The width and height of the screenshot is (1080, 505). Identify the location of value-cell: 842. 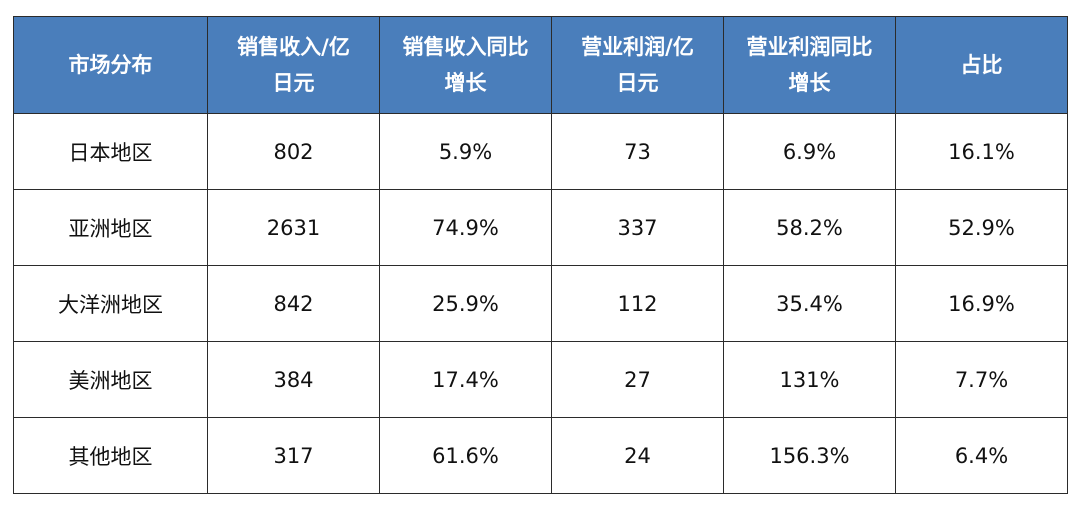
(293, 303).